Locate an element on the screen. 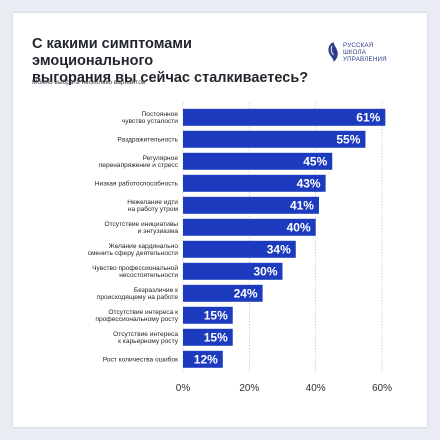 Image resolution: width=440 pixels, height=440 pixels. value-label: 55% is located at coordinates (348, 140).